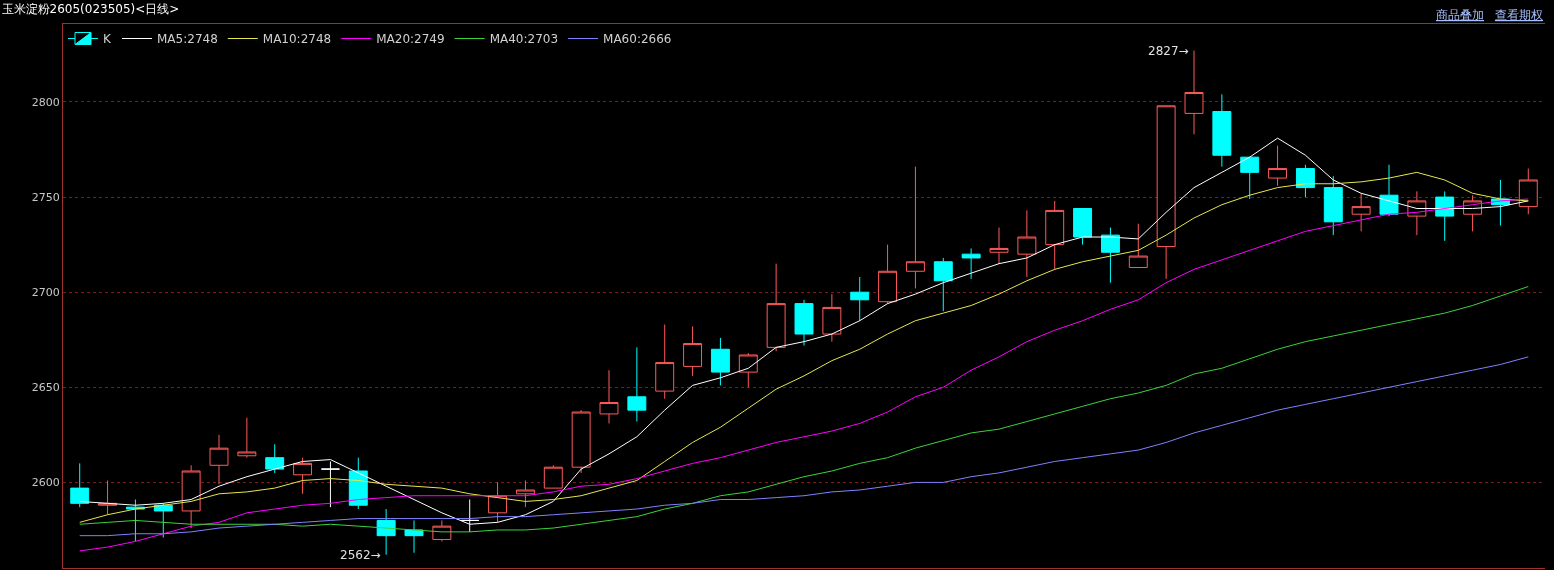 This screenshot has height=570, width=1554. Describe the element at coordinates (1168, 51) in the screenshot. I see `annotation: 2827→` at that location.